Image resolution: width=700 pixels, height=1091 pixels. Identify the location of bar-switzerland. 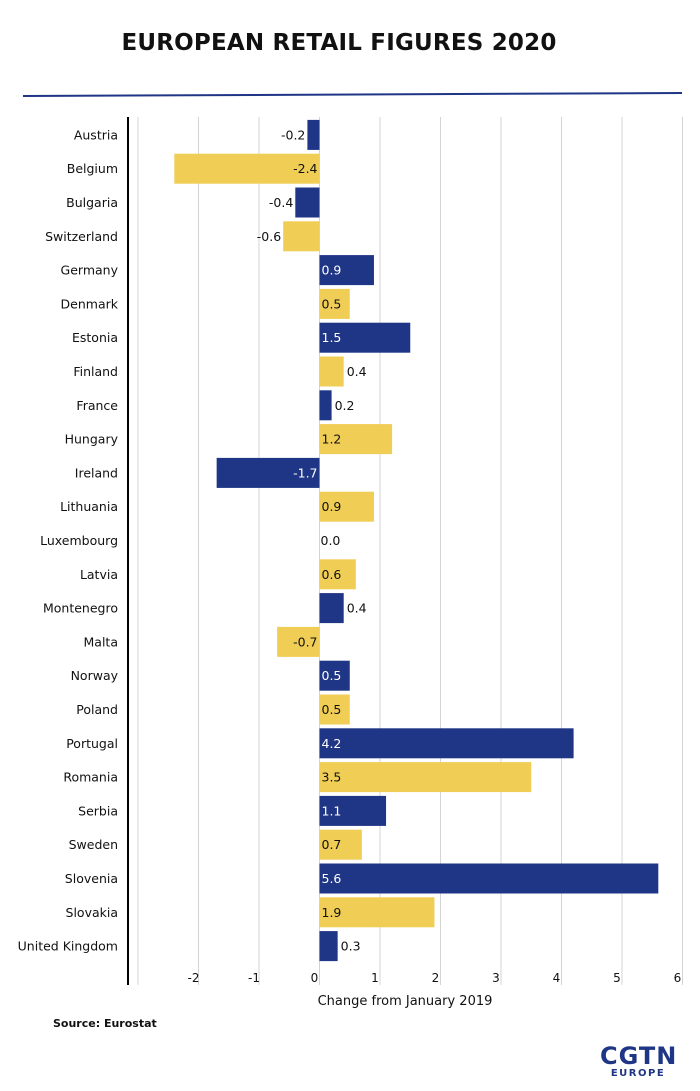
(301, 236).